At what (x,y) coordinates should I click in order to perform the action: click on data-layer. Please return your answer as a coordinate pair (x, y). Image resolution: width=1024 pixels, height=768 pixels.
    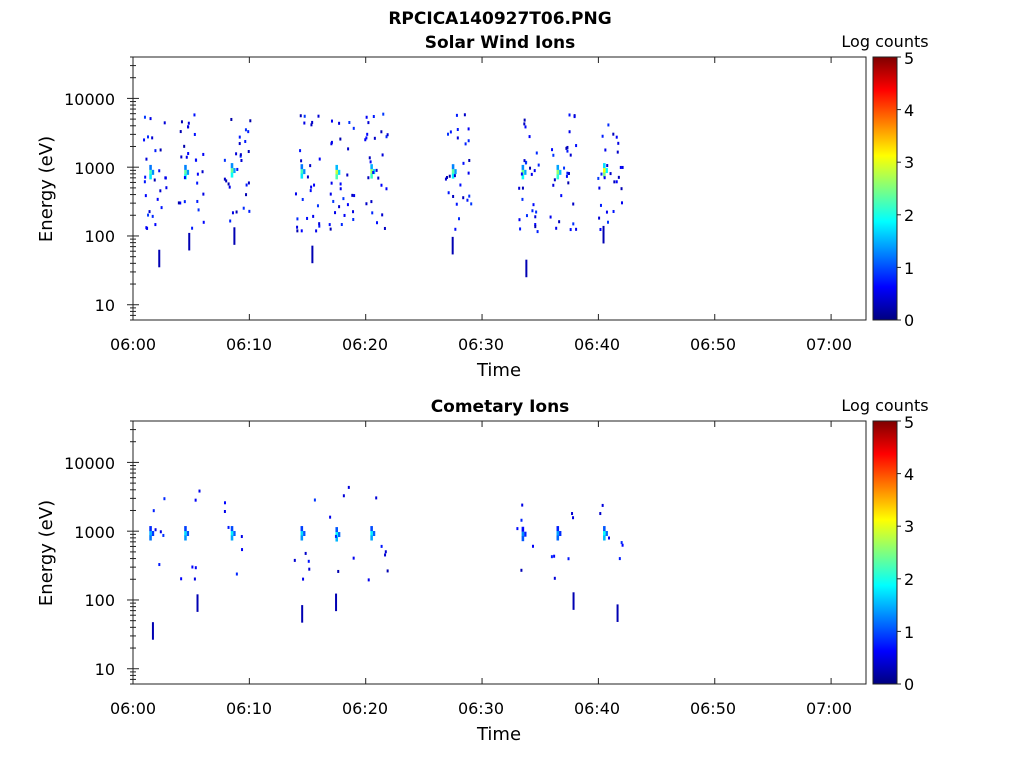
    Looking at the image, I should click on (383, 195).